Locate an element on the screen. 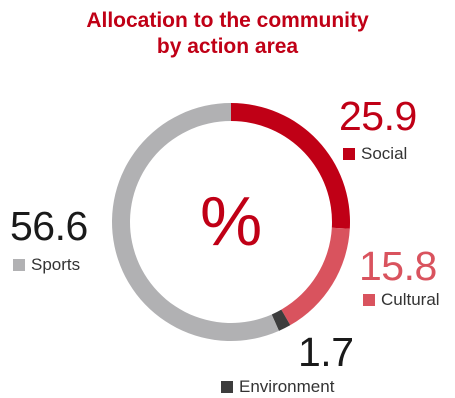 This screenshot has width=455, height=398. donut-slice-environment is located at coordinates (281, 320).